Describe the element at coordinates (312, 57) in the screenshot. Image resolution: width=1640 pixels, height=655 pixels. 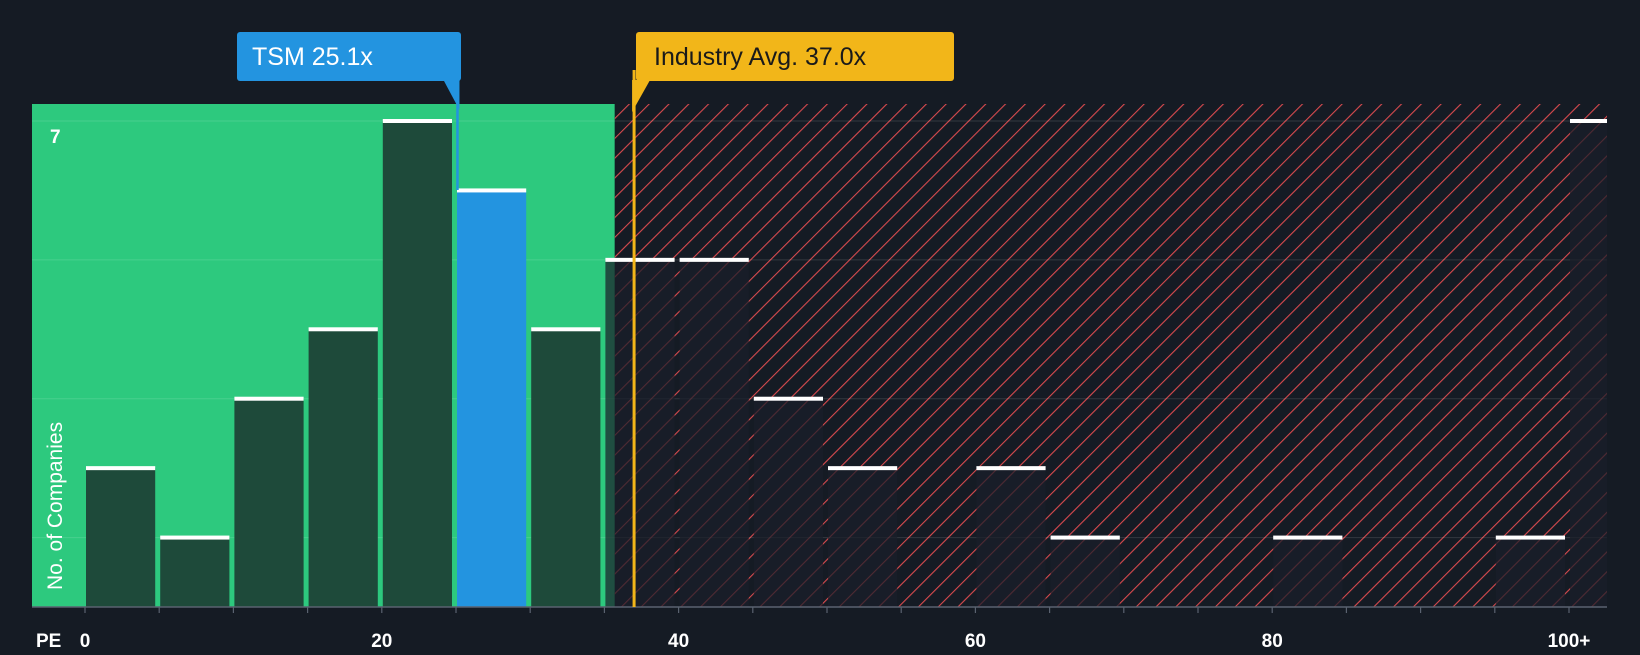
I see `company-label: TSM 25.1x` at that location.